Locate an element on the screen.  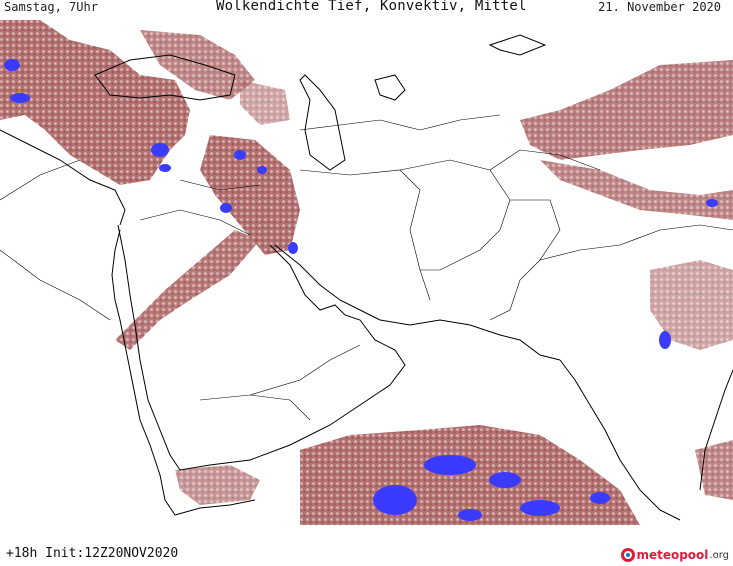
cloud-area-zagros is located at coordinates (250, 195).